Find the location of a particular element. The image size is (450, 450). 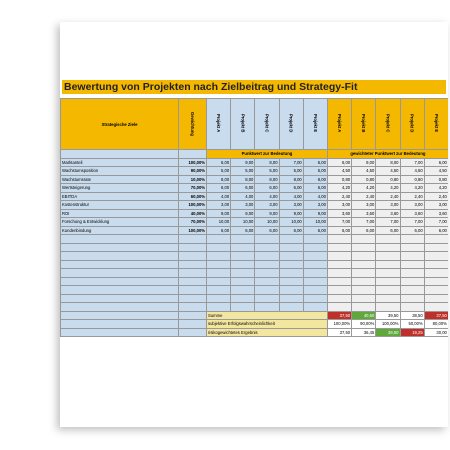

header-project: Projekt D is located at coordinates (412, 124).